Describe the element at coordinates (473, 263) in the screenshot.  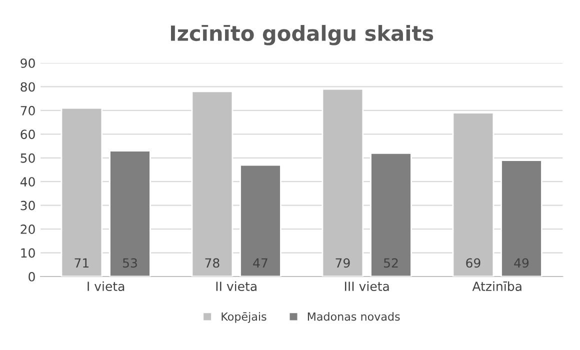
I see `data-label: 69` at that location.